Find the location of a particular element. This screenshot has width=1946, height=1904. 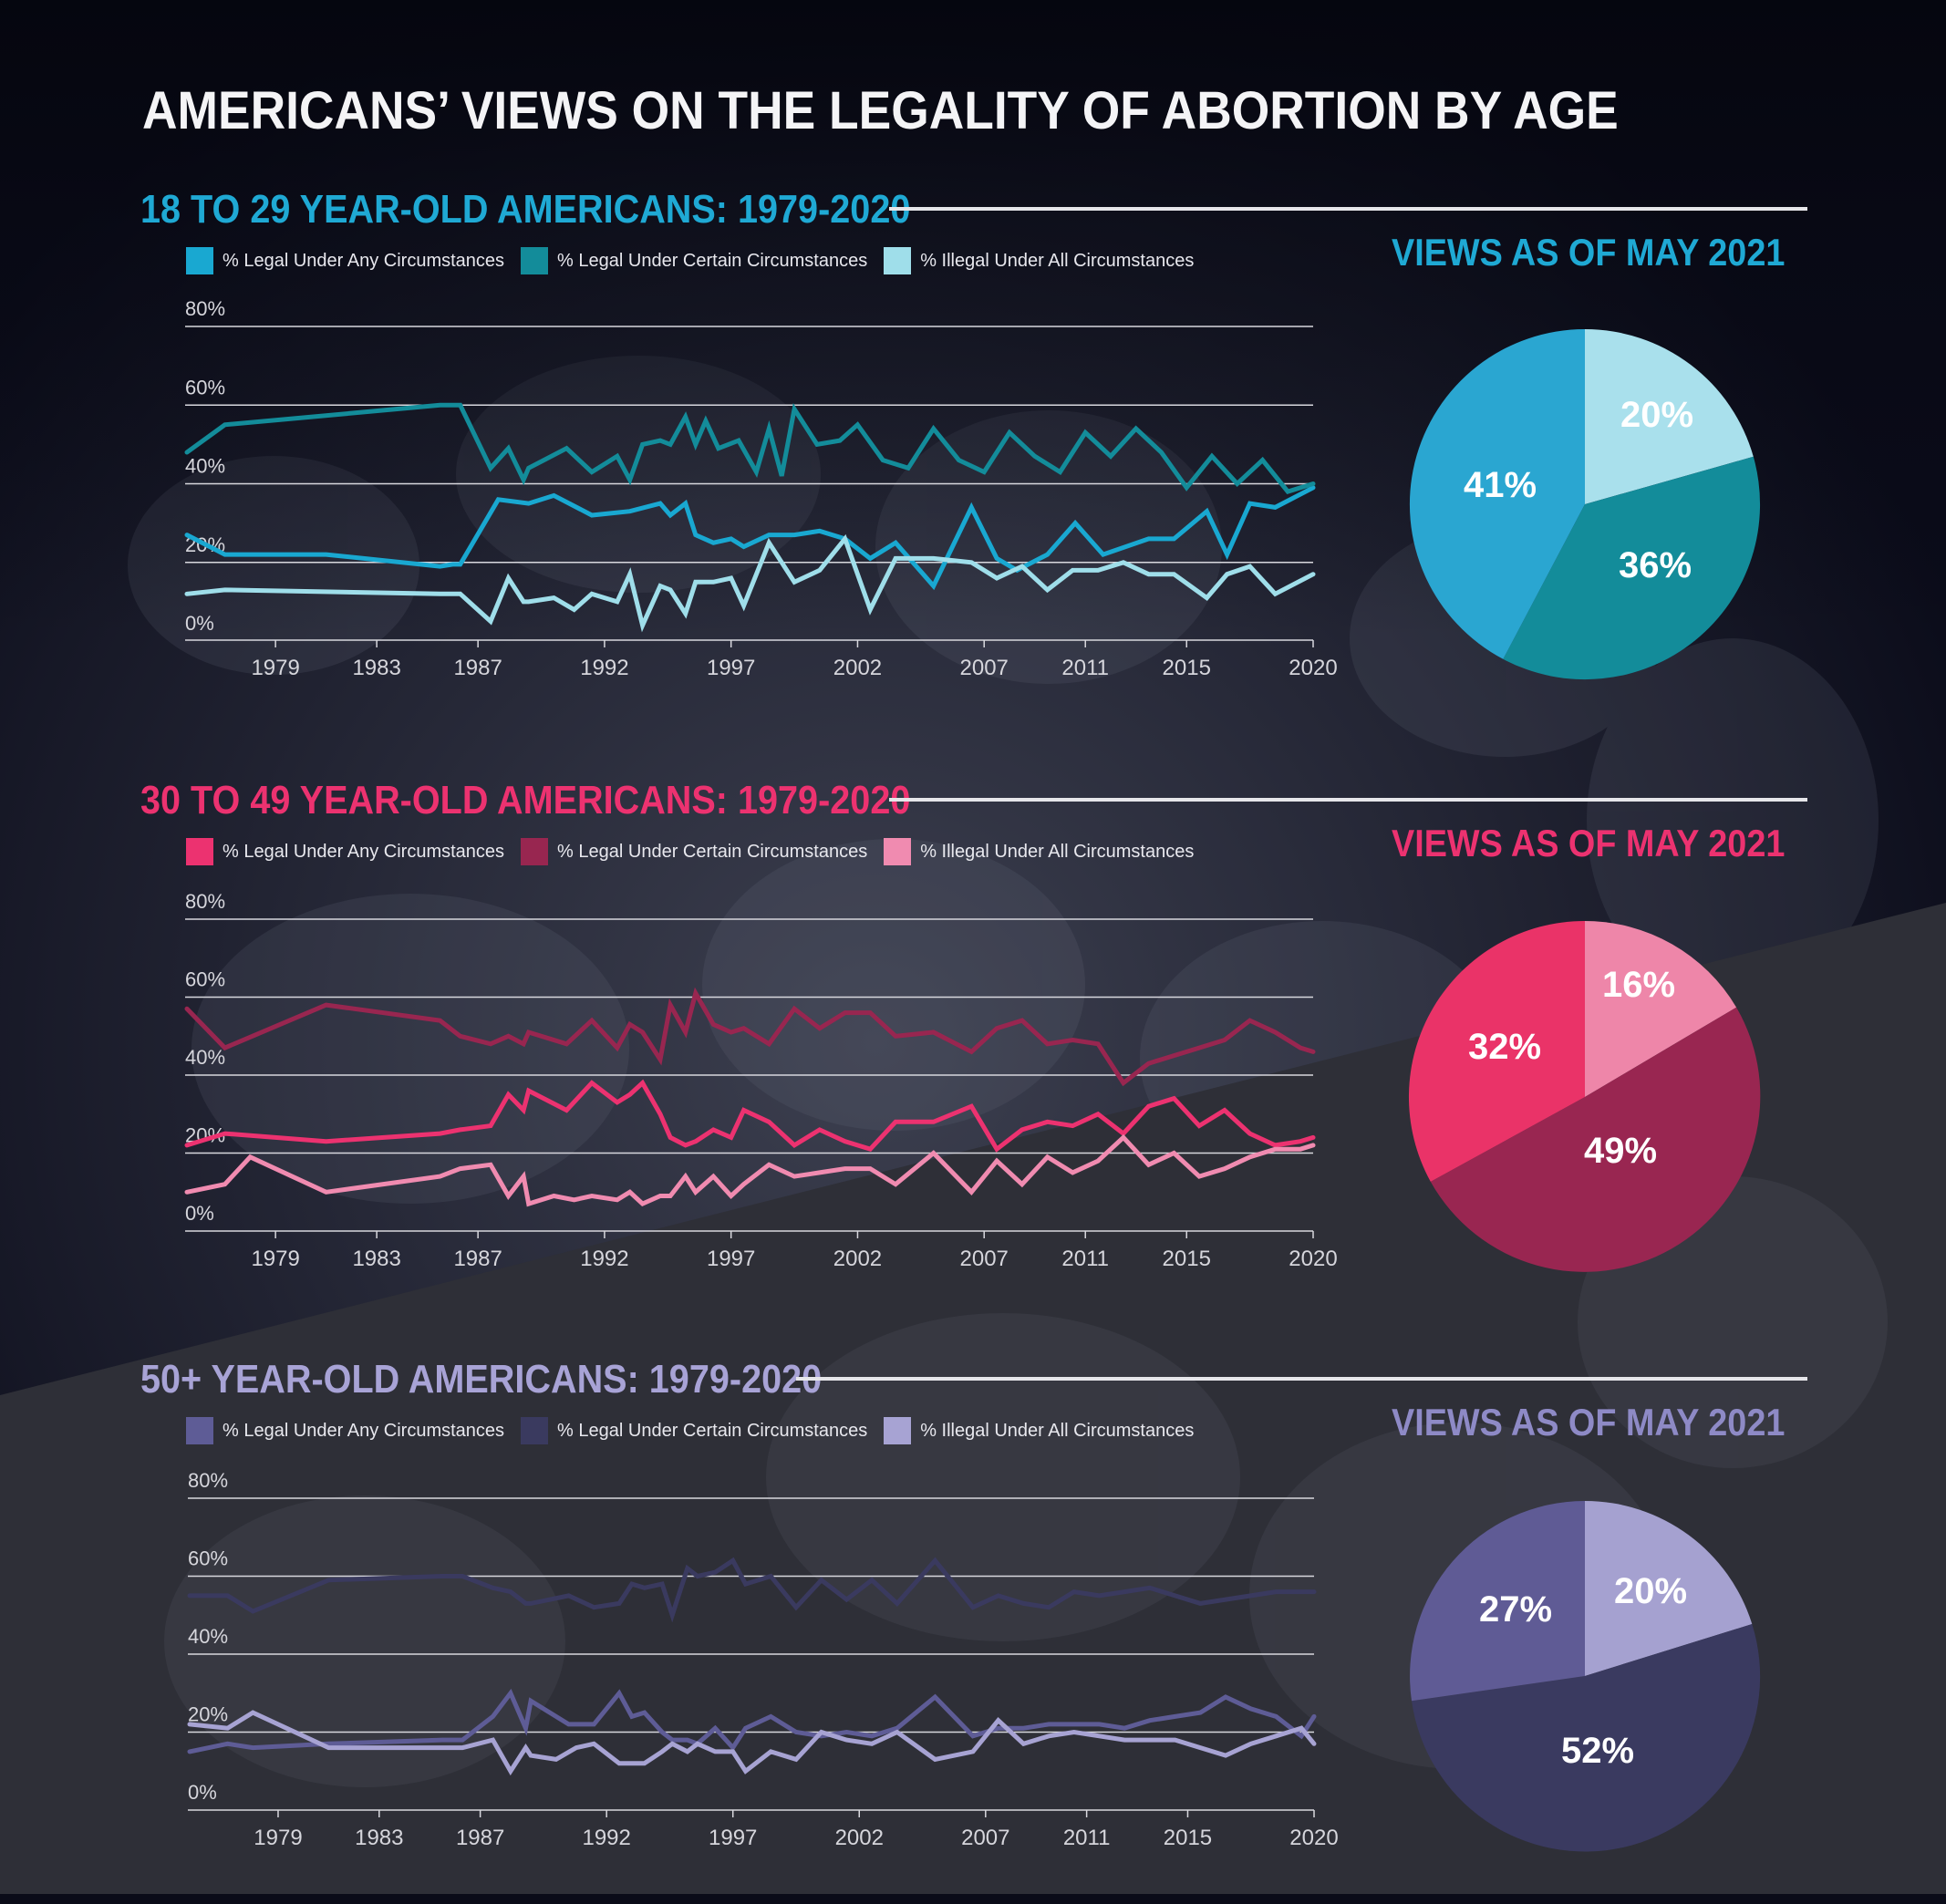

pie-label: 52% is located at coordinates (1598, 1751).